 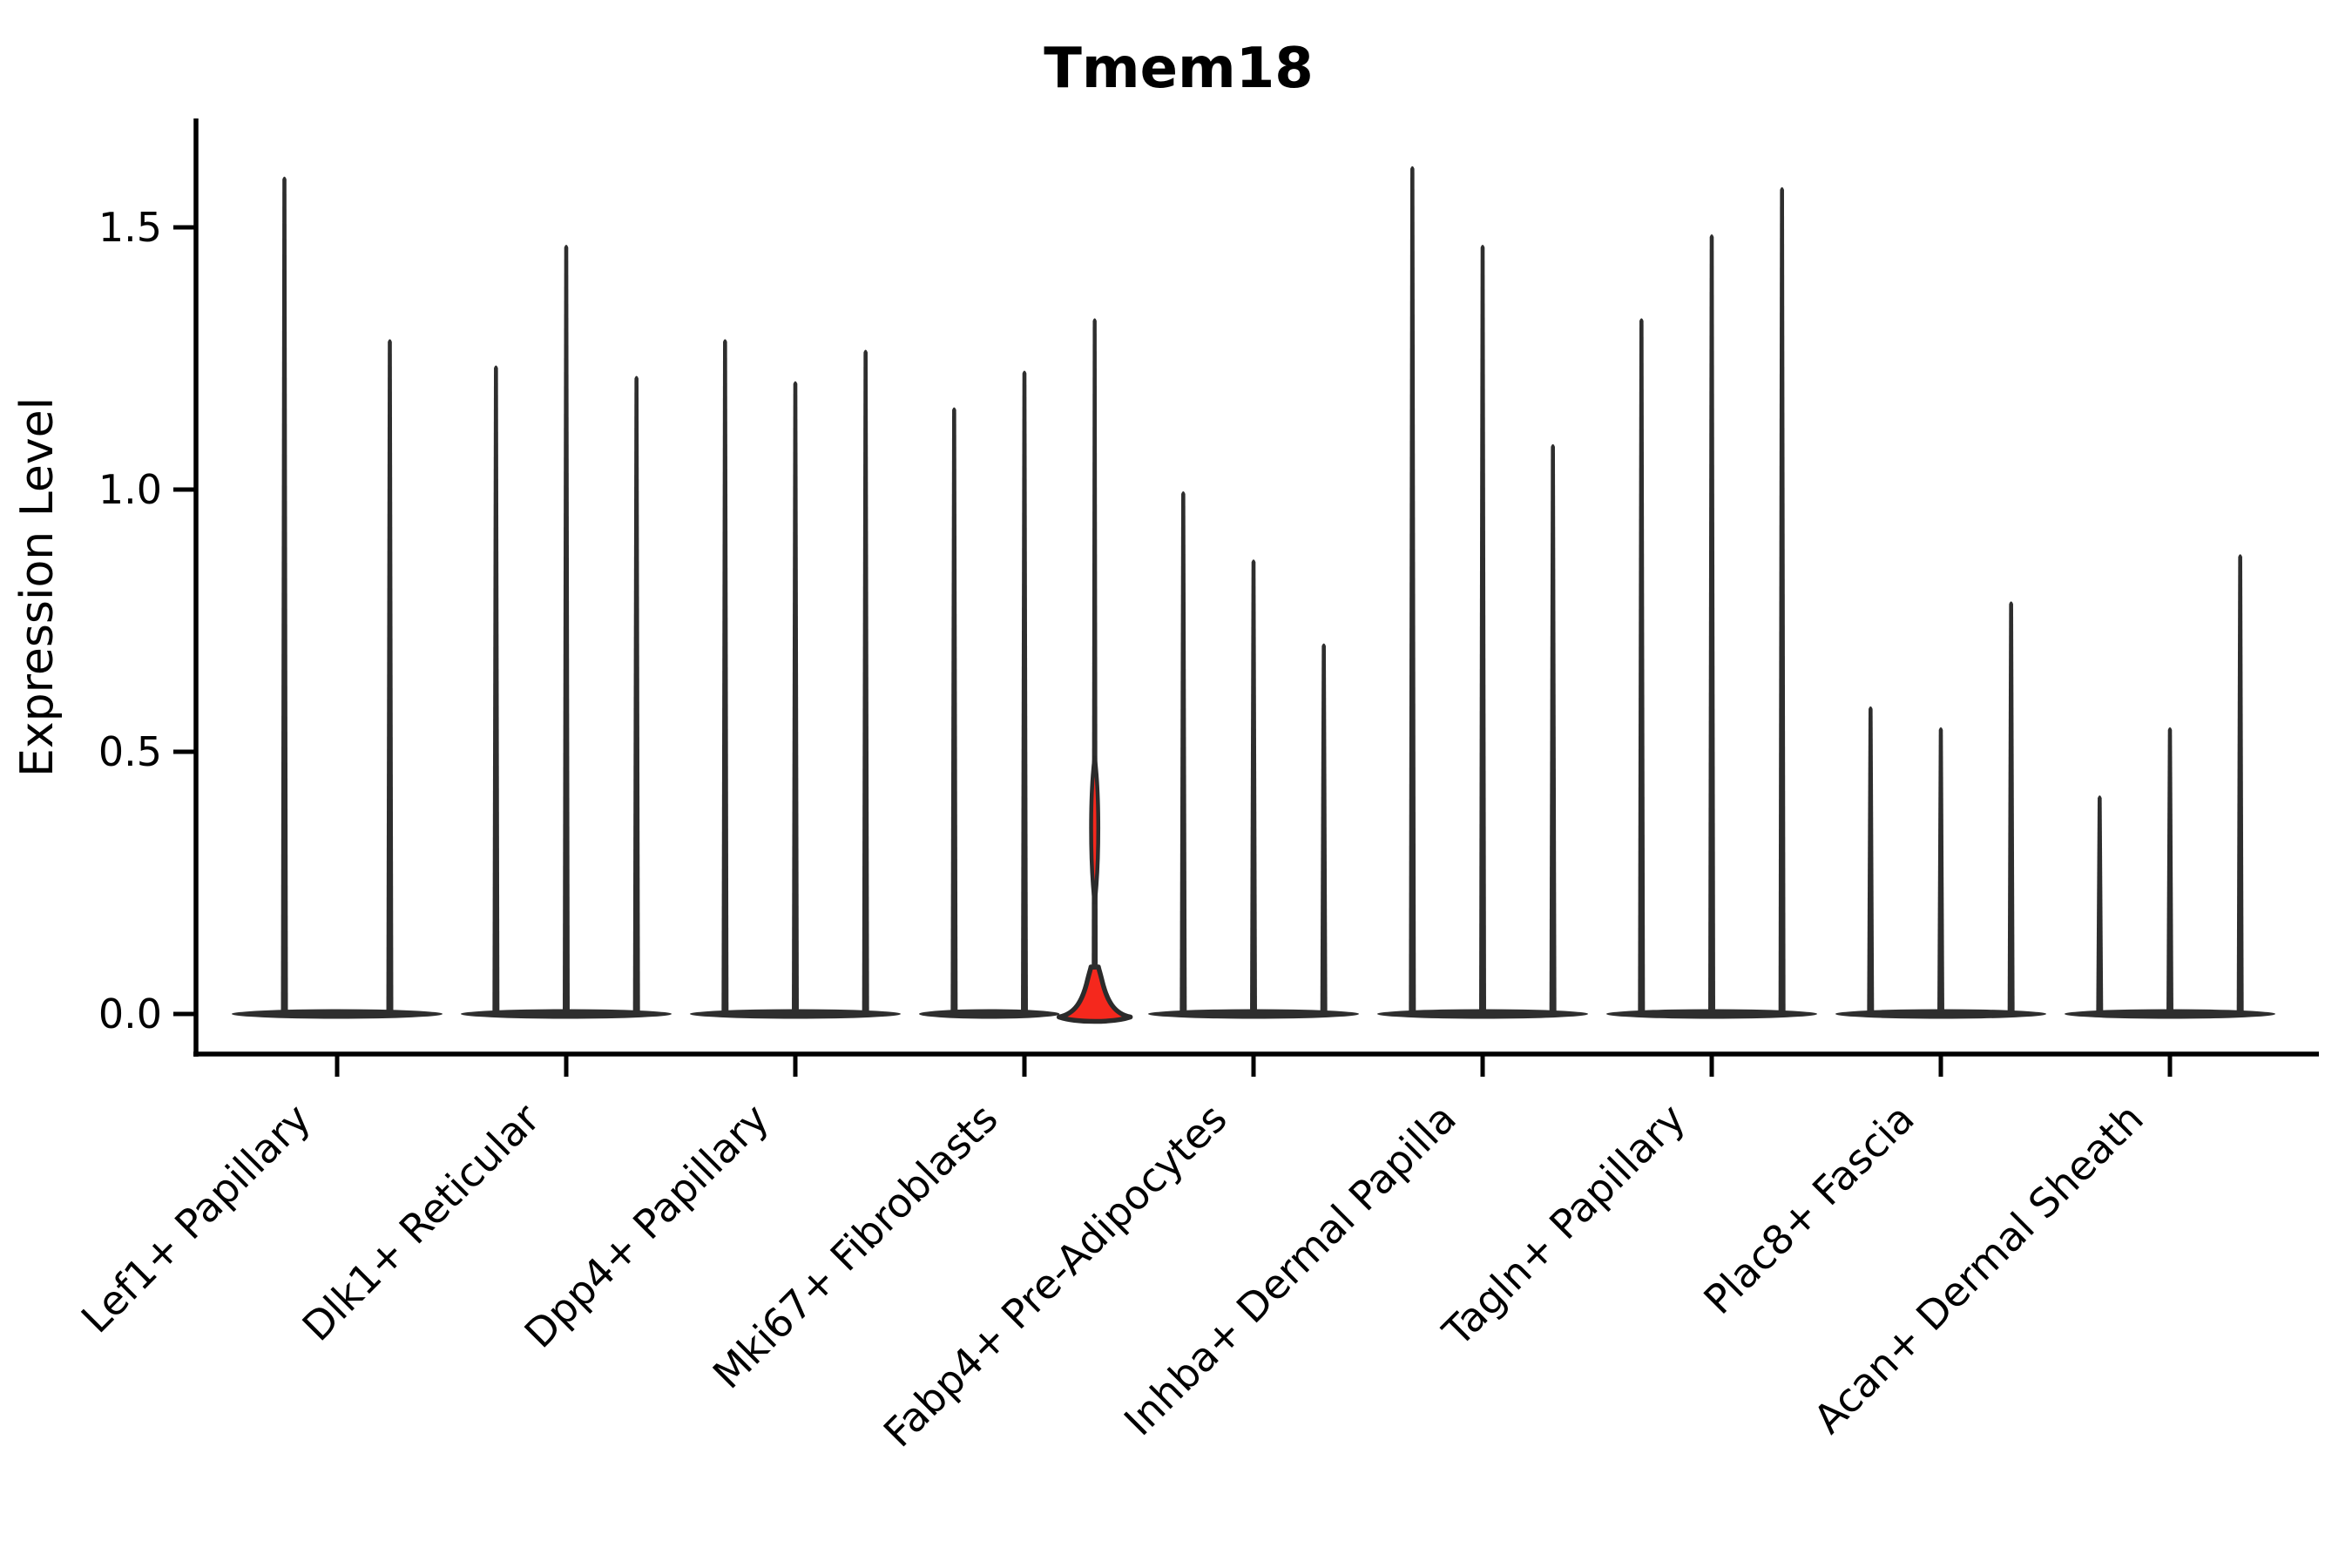 What do you see at coordinates (196, 1218) in the screenshot?
I see `x-tick-label: Lef1+ Papillary` at bounding box center [196, 1218].